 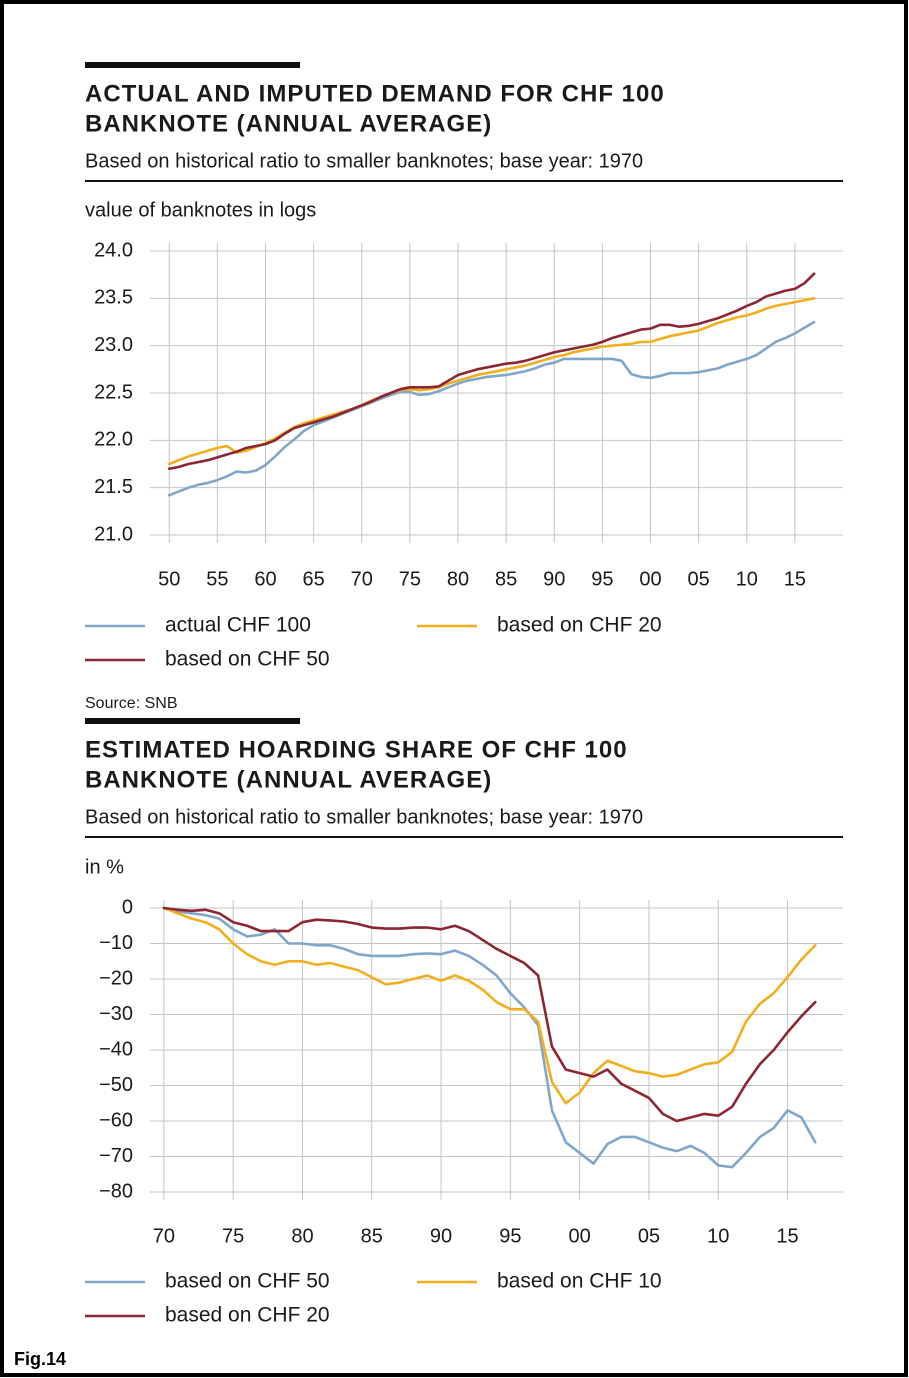 I want to click on y-tick-label: 23.0, so click(x=113, y=345).